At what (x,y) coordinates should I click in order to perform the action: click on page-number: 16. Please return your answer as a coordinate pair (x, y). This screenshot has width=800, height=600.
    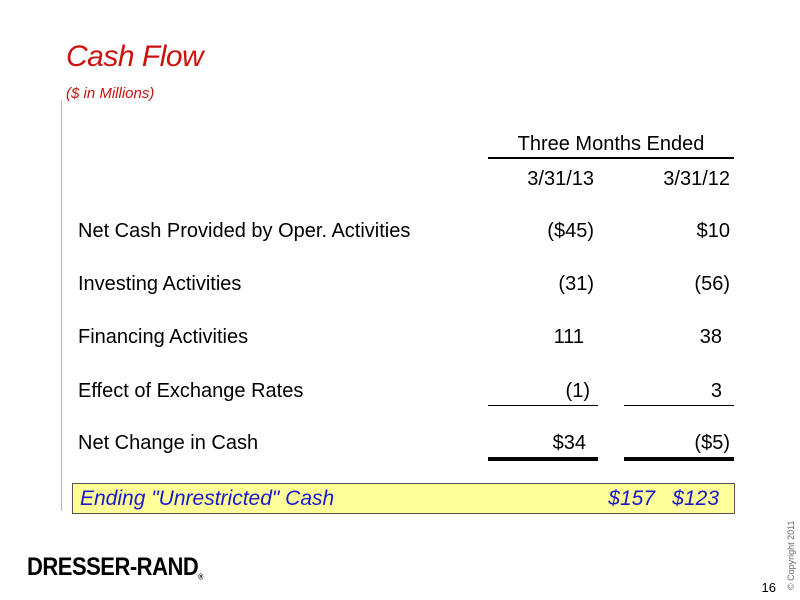
    Looking at the image, I should click on (768, 587).